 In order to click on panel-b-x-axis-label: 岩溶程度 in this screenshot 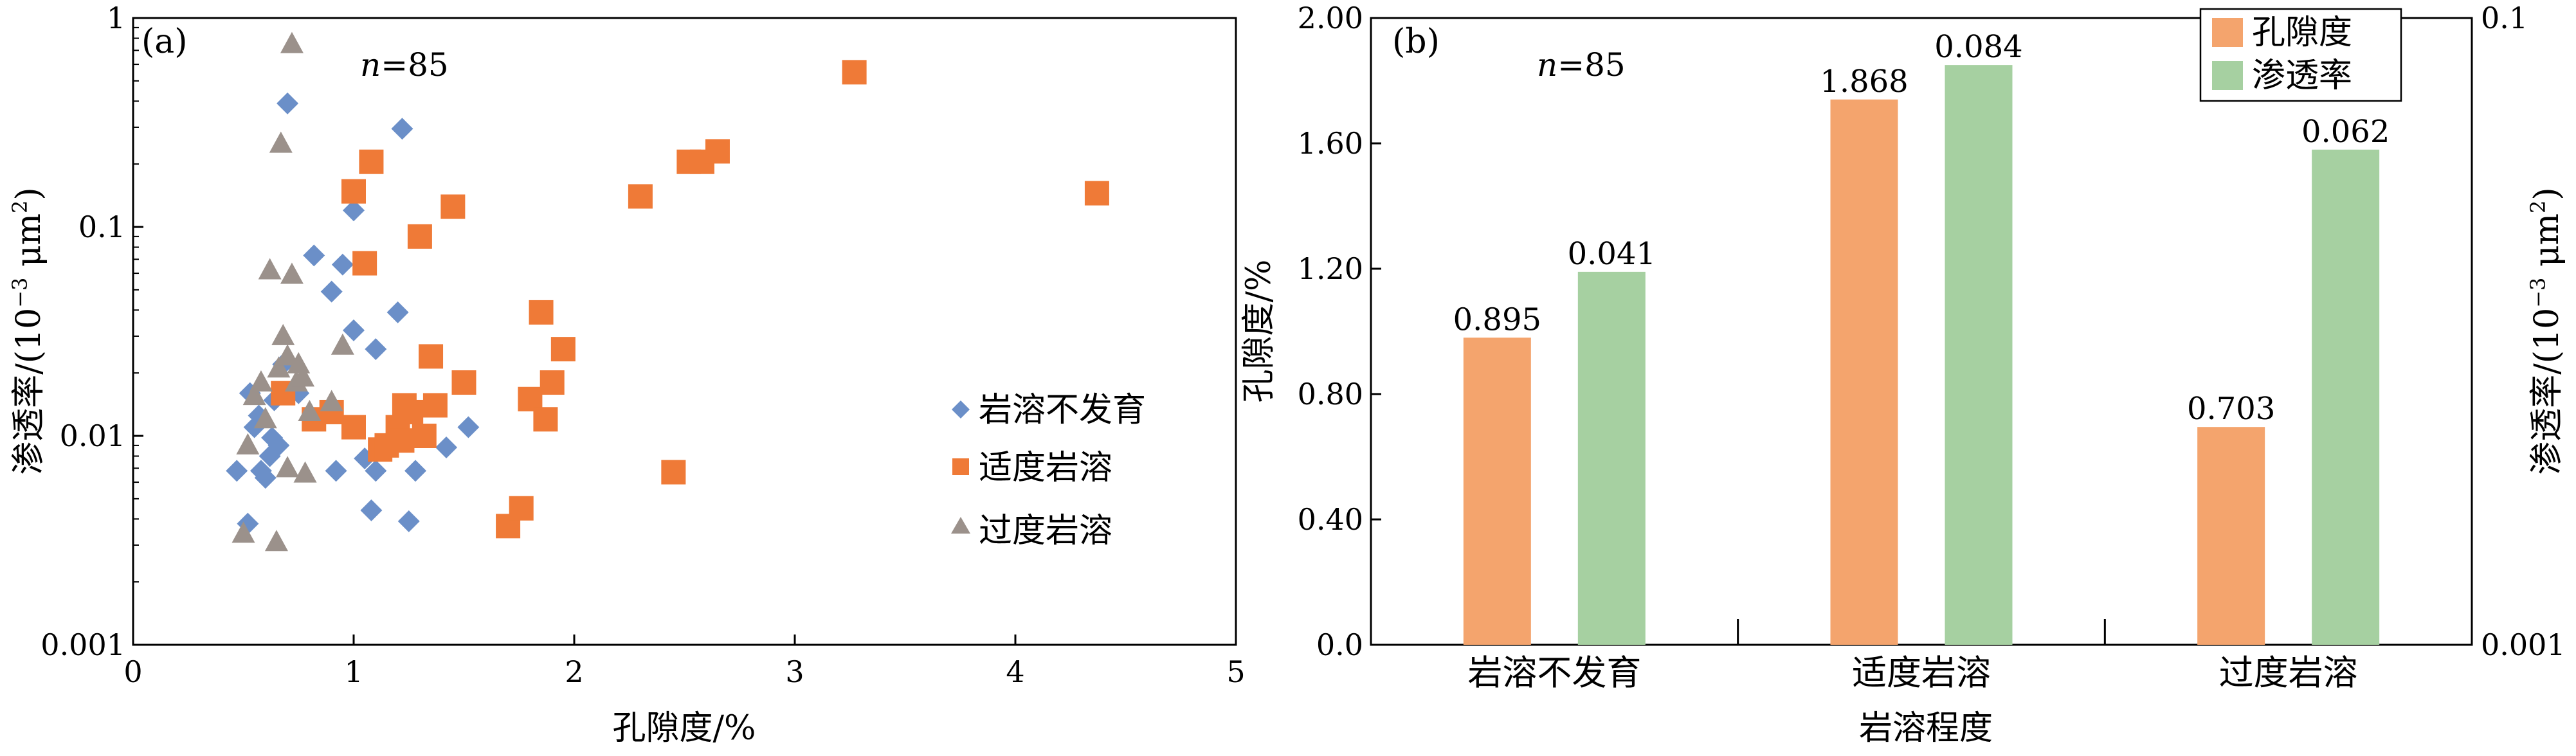, I will do `click(1926, 728)`.